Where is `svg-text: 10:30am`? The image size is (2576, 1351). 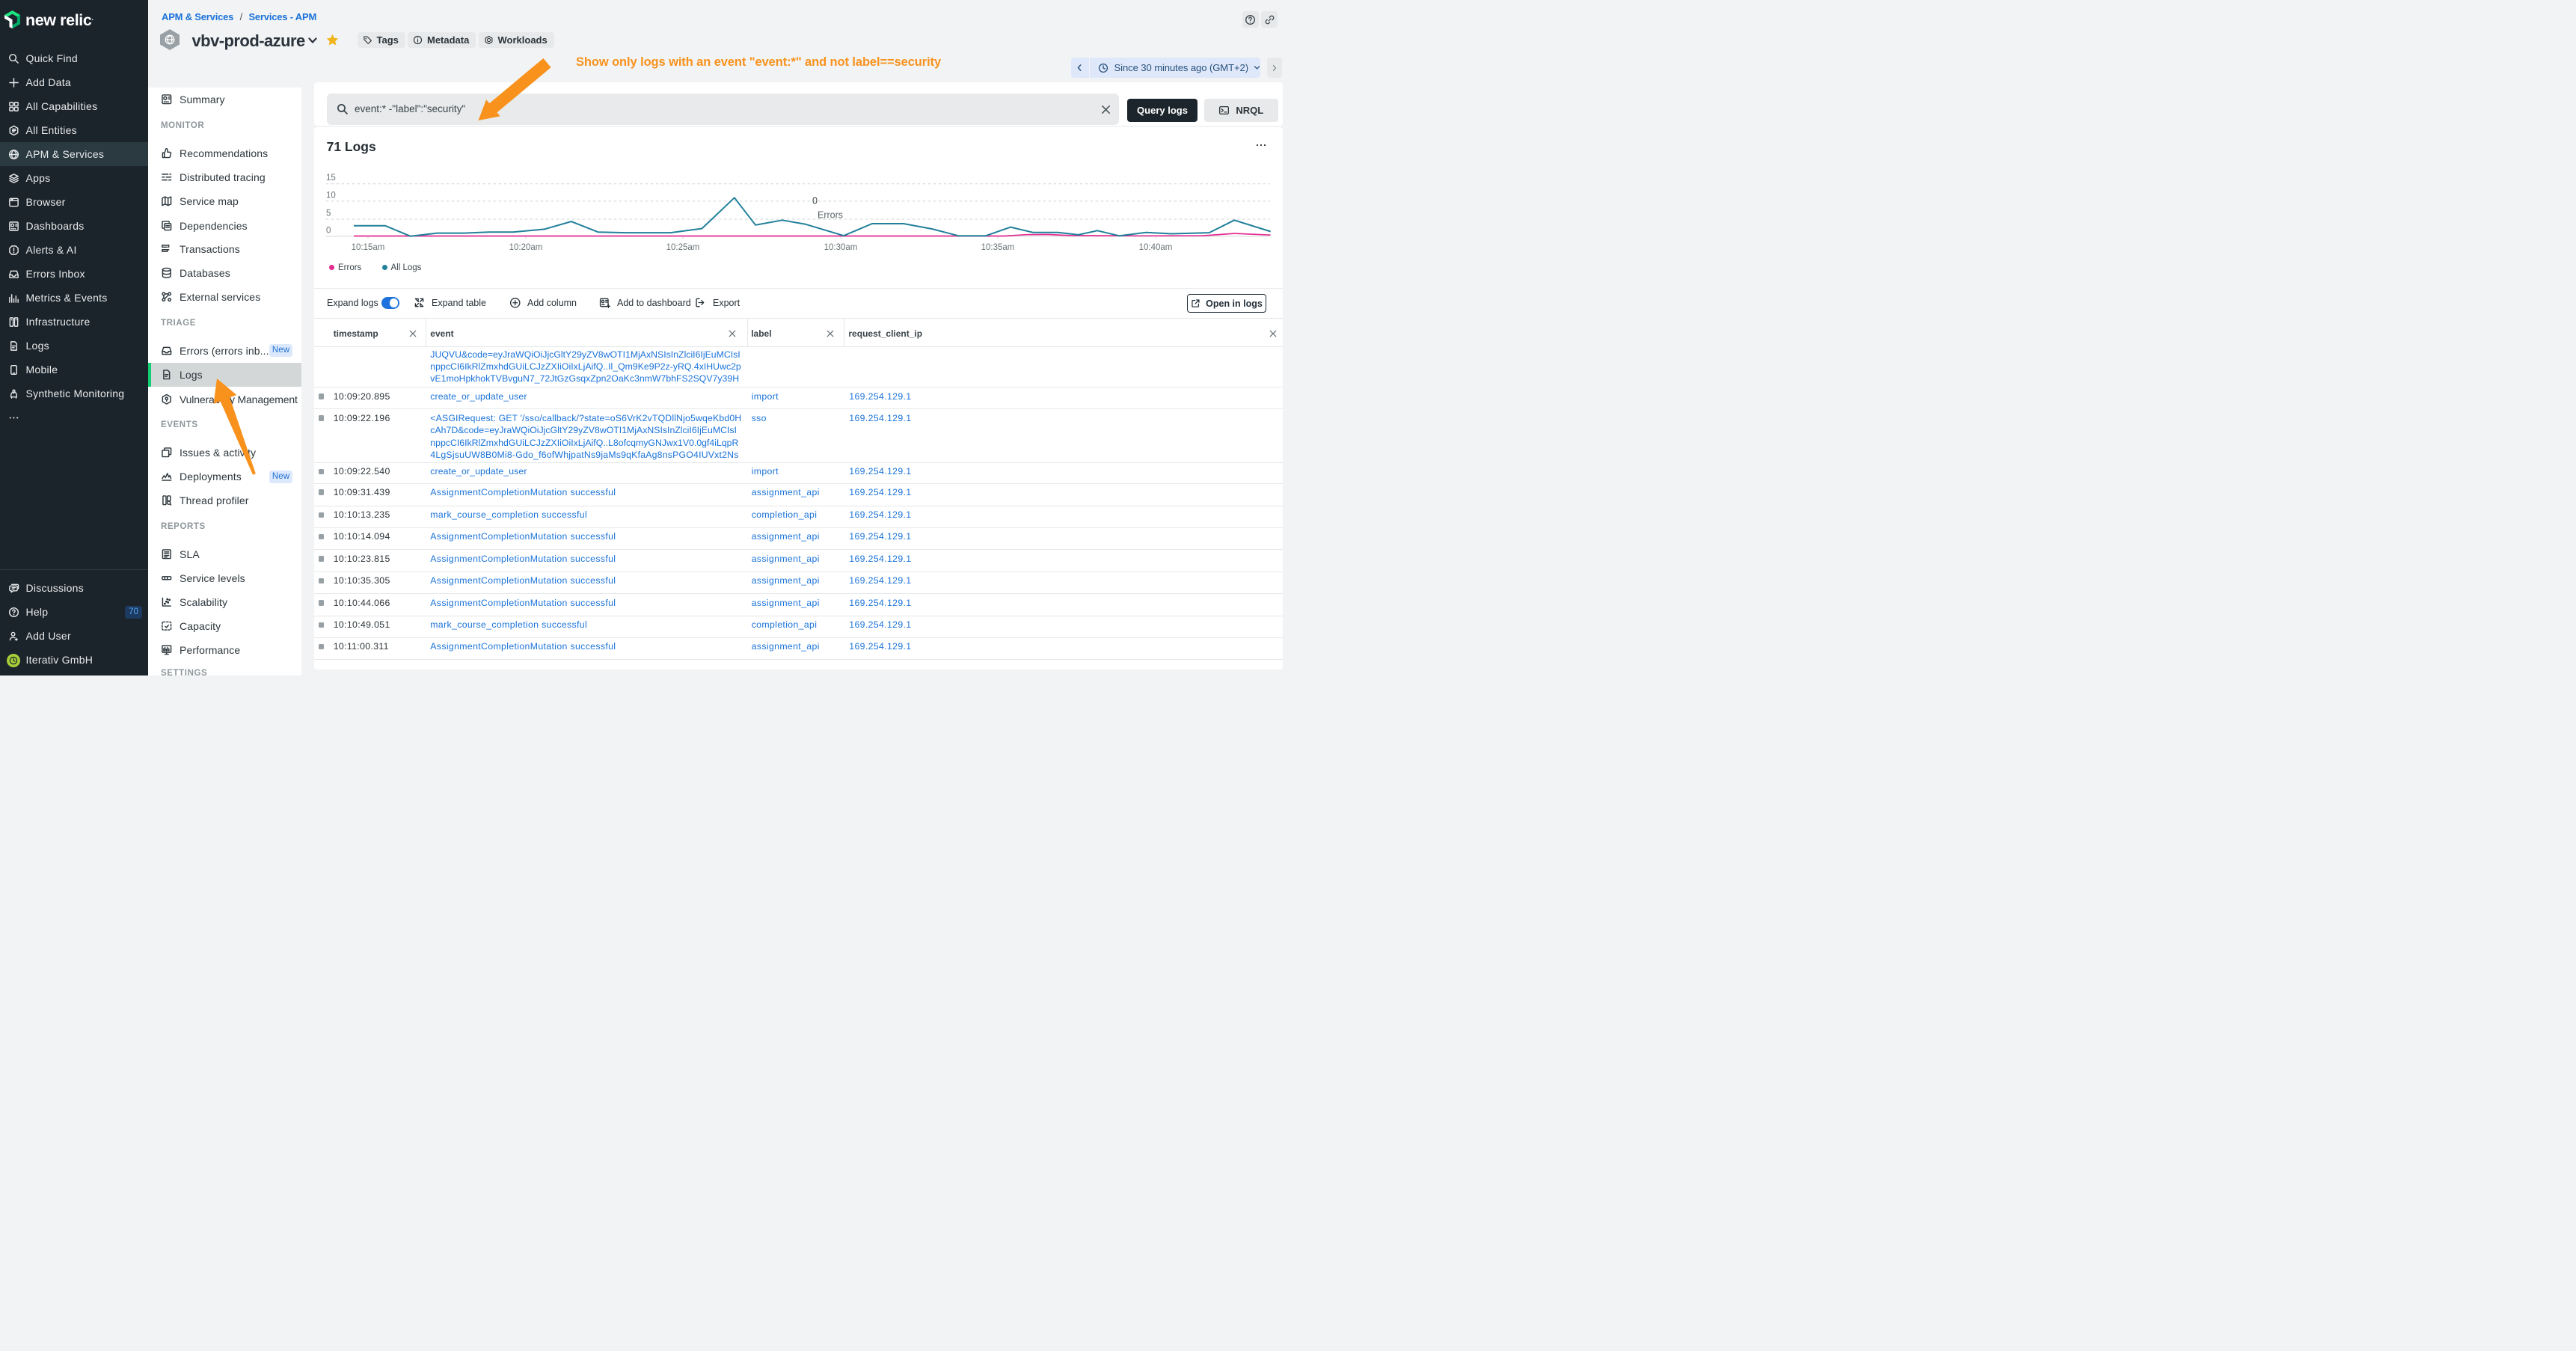 svg-text: 10:30am is located at coordinates (841, 247).